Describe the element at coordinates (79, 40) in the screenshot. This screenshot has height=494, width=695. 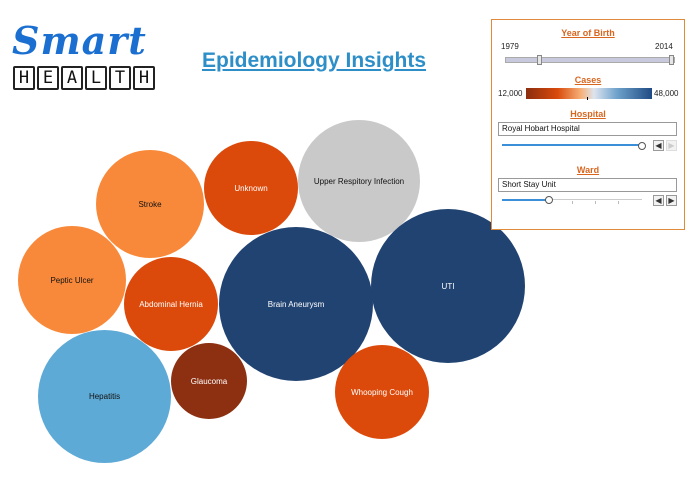
I see `logo-word: Smart` at that location.